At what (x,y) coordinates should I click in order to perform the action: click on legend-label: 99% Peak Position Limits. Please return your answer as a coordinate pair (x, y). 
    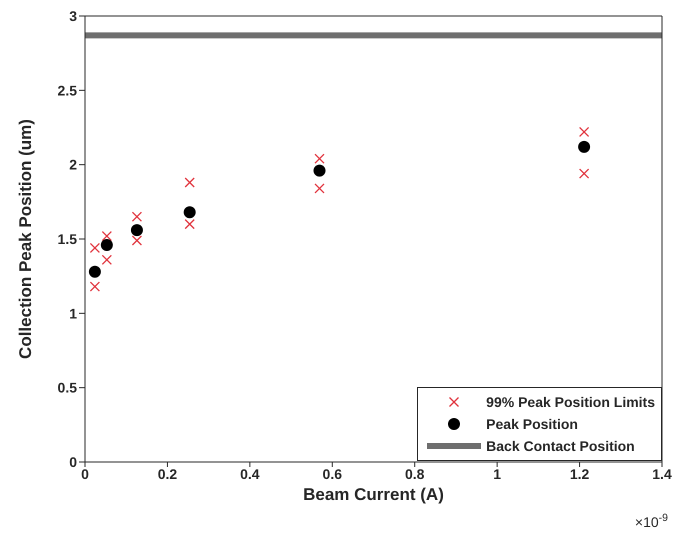
    Looking at the image, I should click on (570, 402).